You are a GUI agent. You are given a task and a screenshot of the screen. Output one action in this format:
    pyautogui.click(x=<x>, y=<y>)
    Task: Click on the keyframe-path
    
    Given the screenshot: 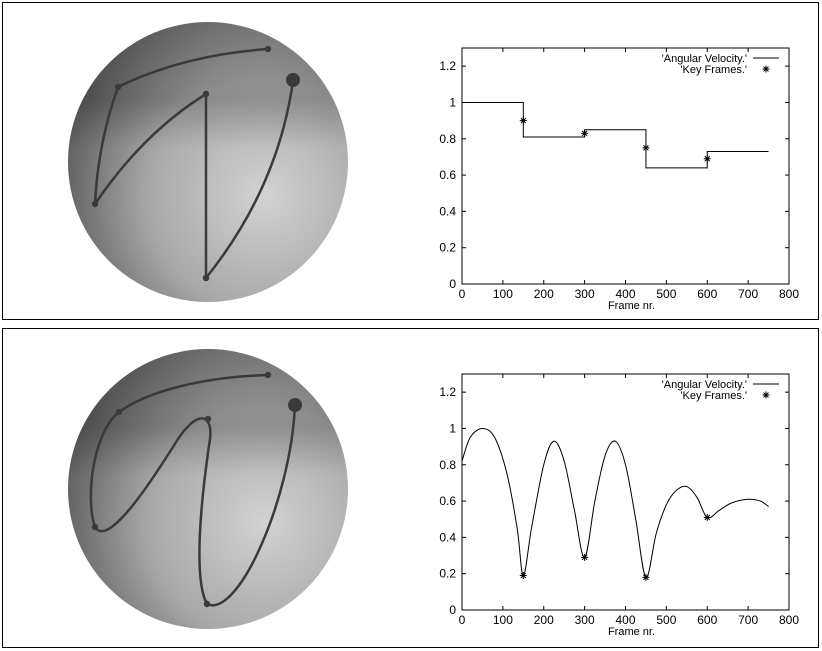 What is the action you would take?
    pyautogui.click(x=194, y=163)
    